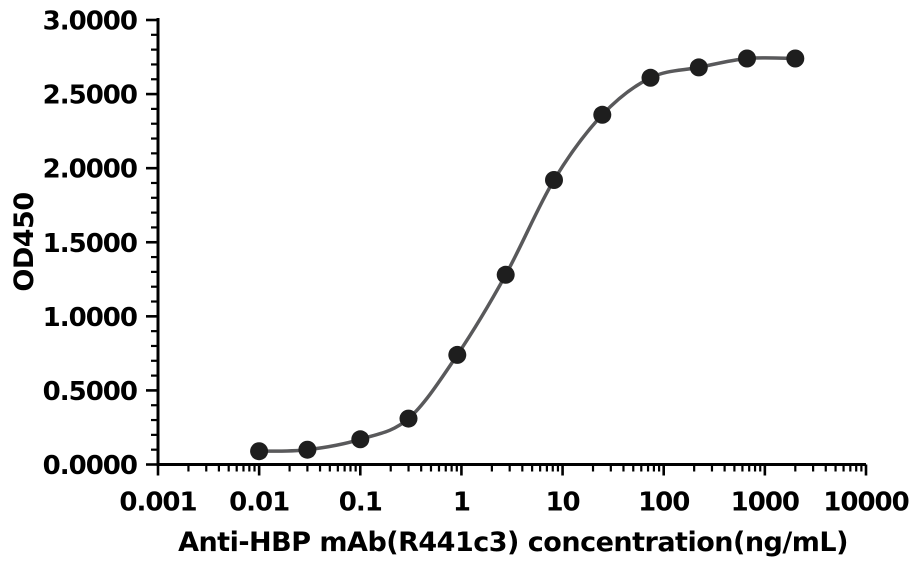 This screenshot has height=563, width=915. Describe the element at coordinates (90, 392) in the screenshot. I see `y-tick-label: 0.5000` at that location.